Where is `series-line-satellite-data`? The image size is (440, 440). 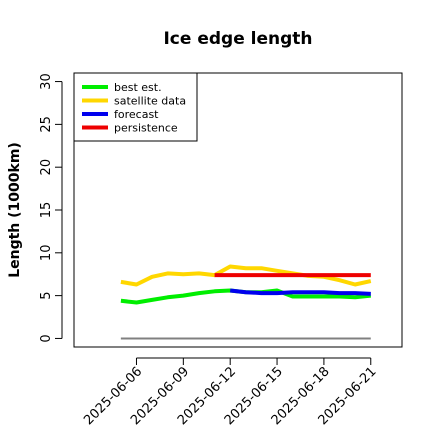
series-line-satellite-data is located at coordinates (246, 275).